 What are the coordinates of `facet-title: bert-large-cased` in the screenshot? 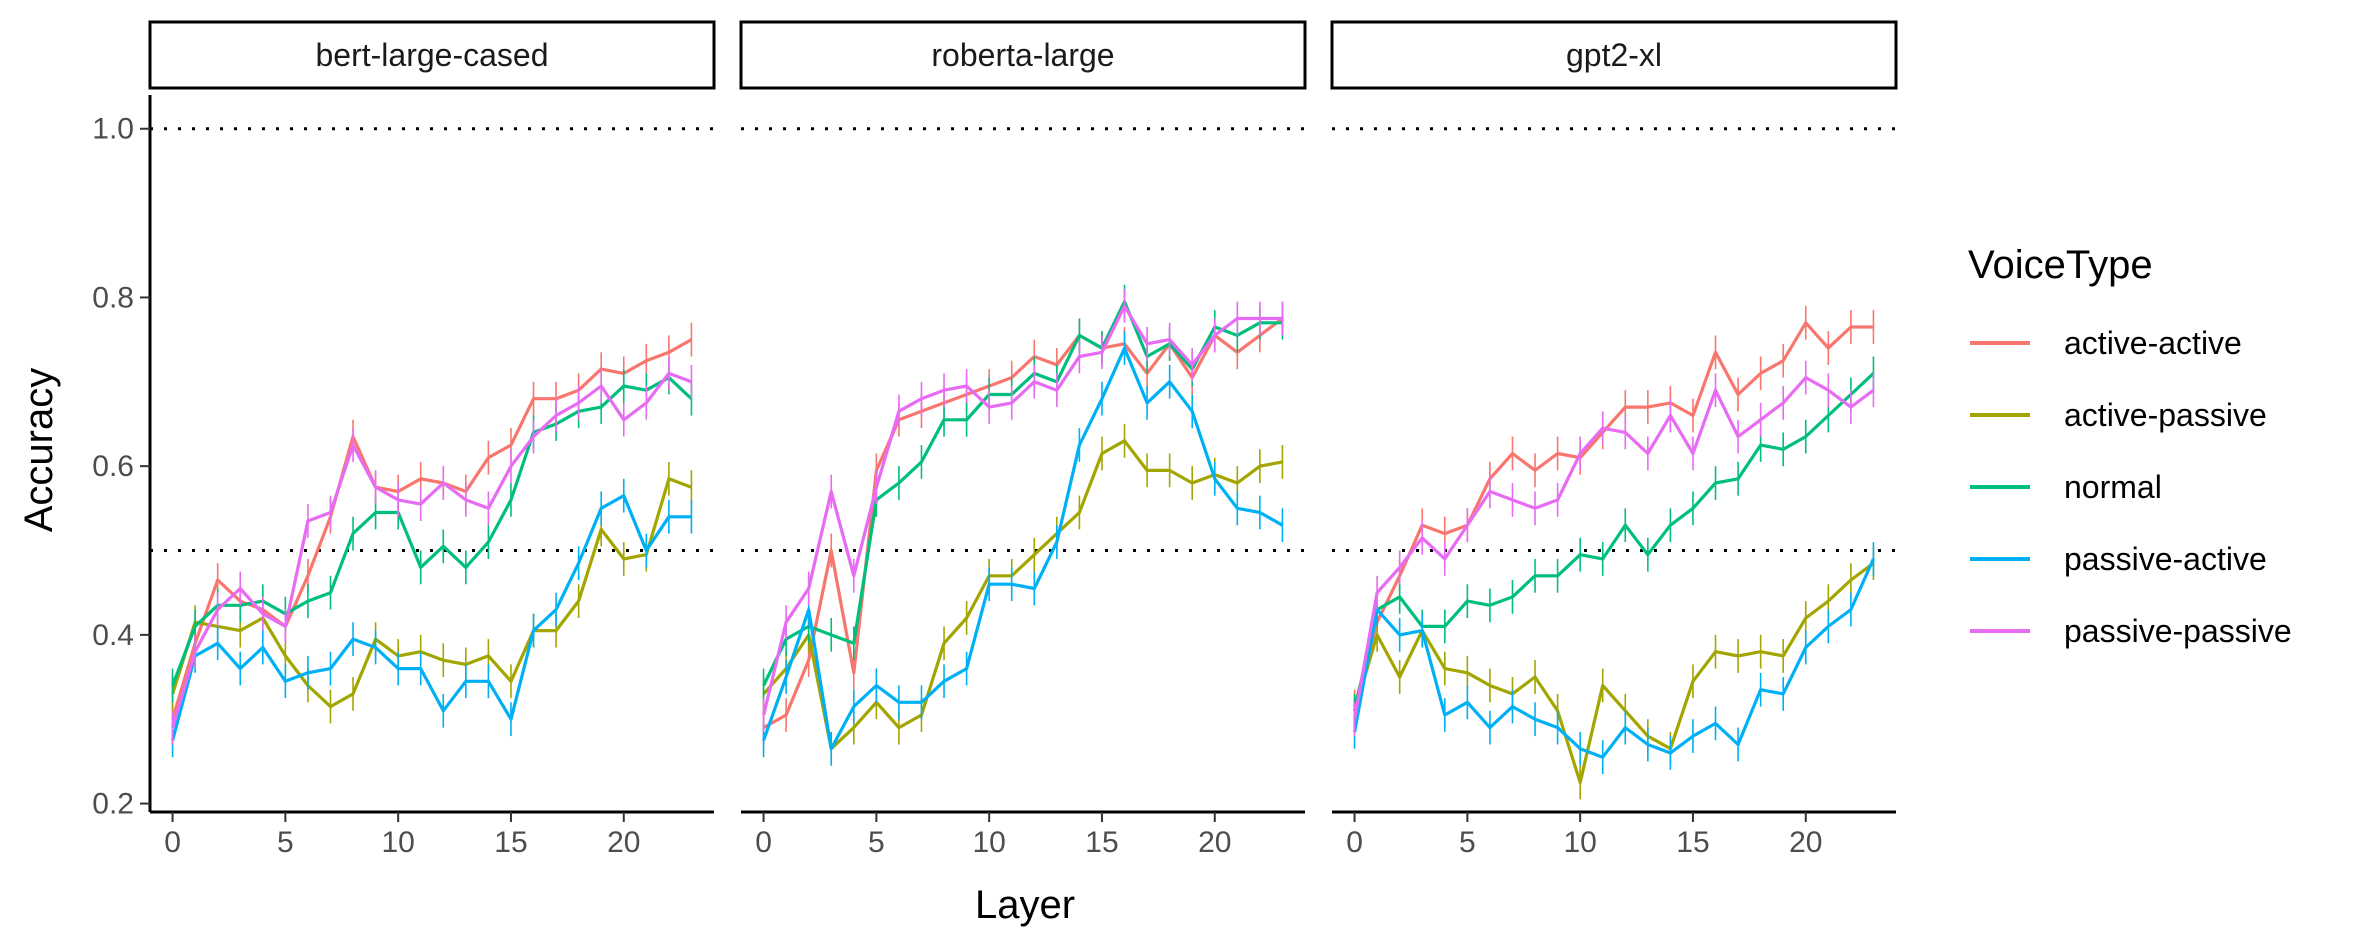 It's located at (432, 55).